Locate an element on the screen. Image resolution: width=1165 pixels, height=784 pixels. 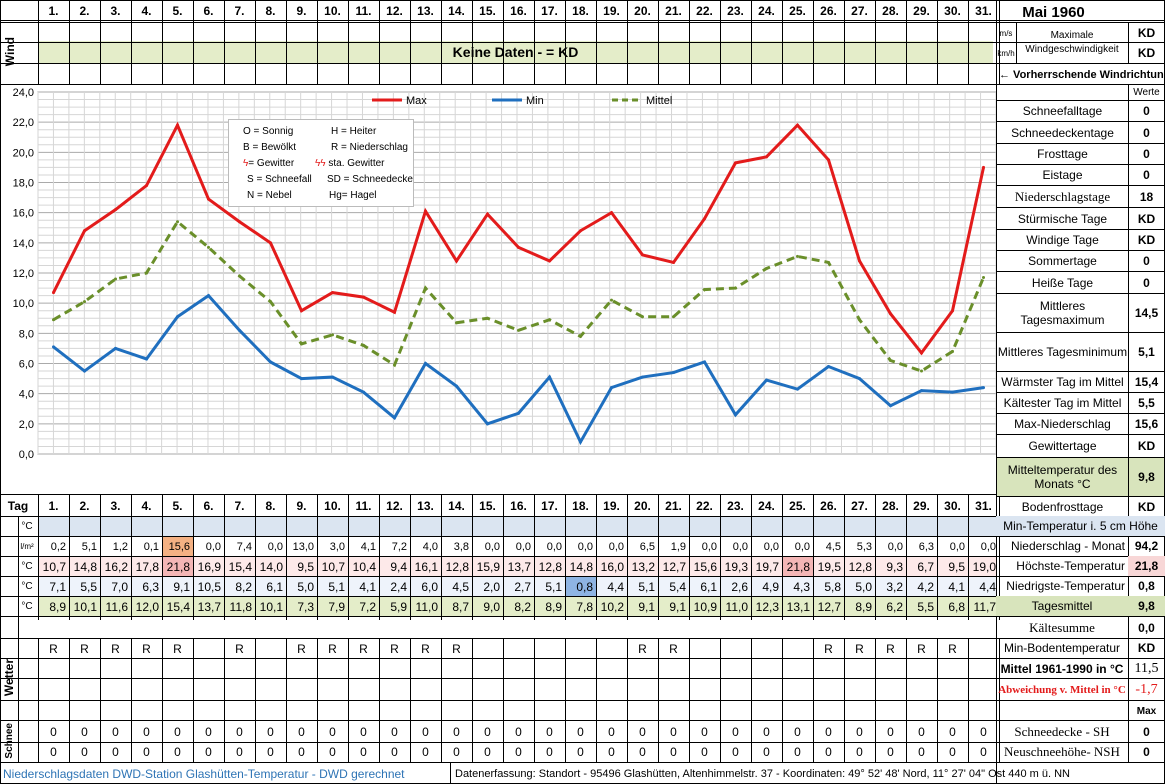
legend-code-gewitter: ϟ = Gewitter is located at coordinates (269, 163).